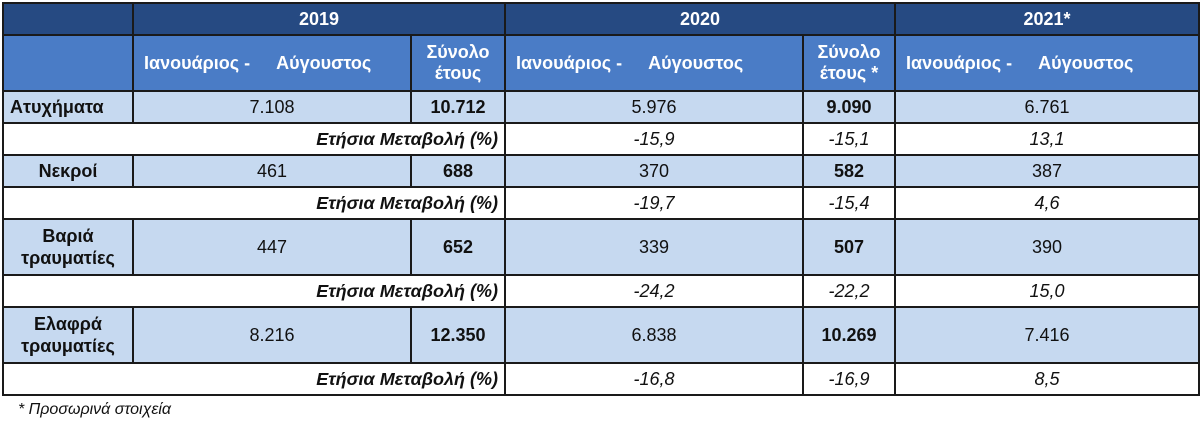  I want to click on row-label: Νεκροί, so click(68, 171).